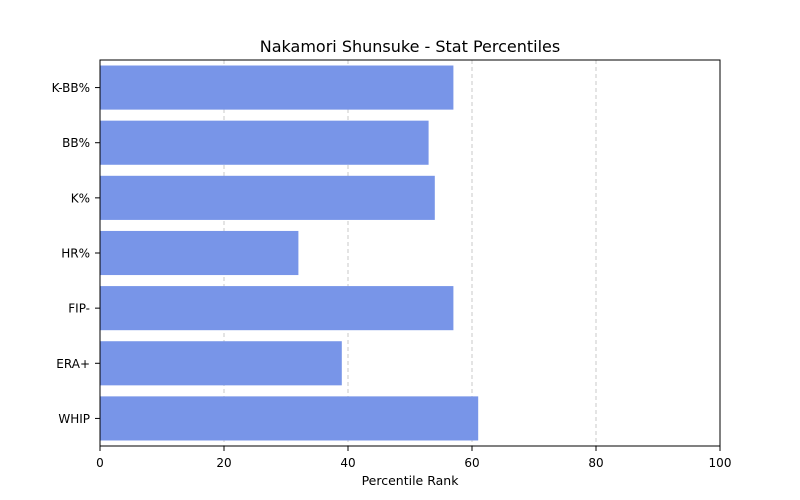  I want to click on bar-whip, so click(289, 418).